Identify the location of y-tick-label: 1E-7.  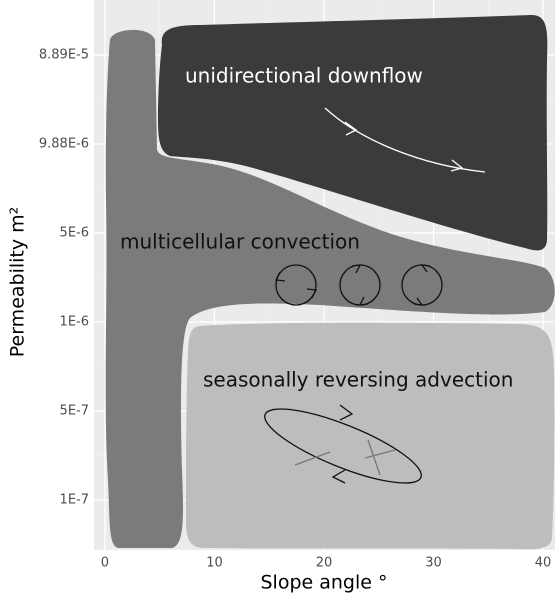
(74, 500).